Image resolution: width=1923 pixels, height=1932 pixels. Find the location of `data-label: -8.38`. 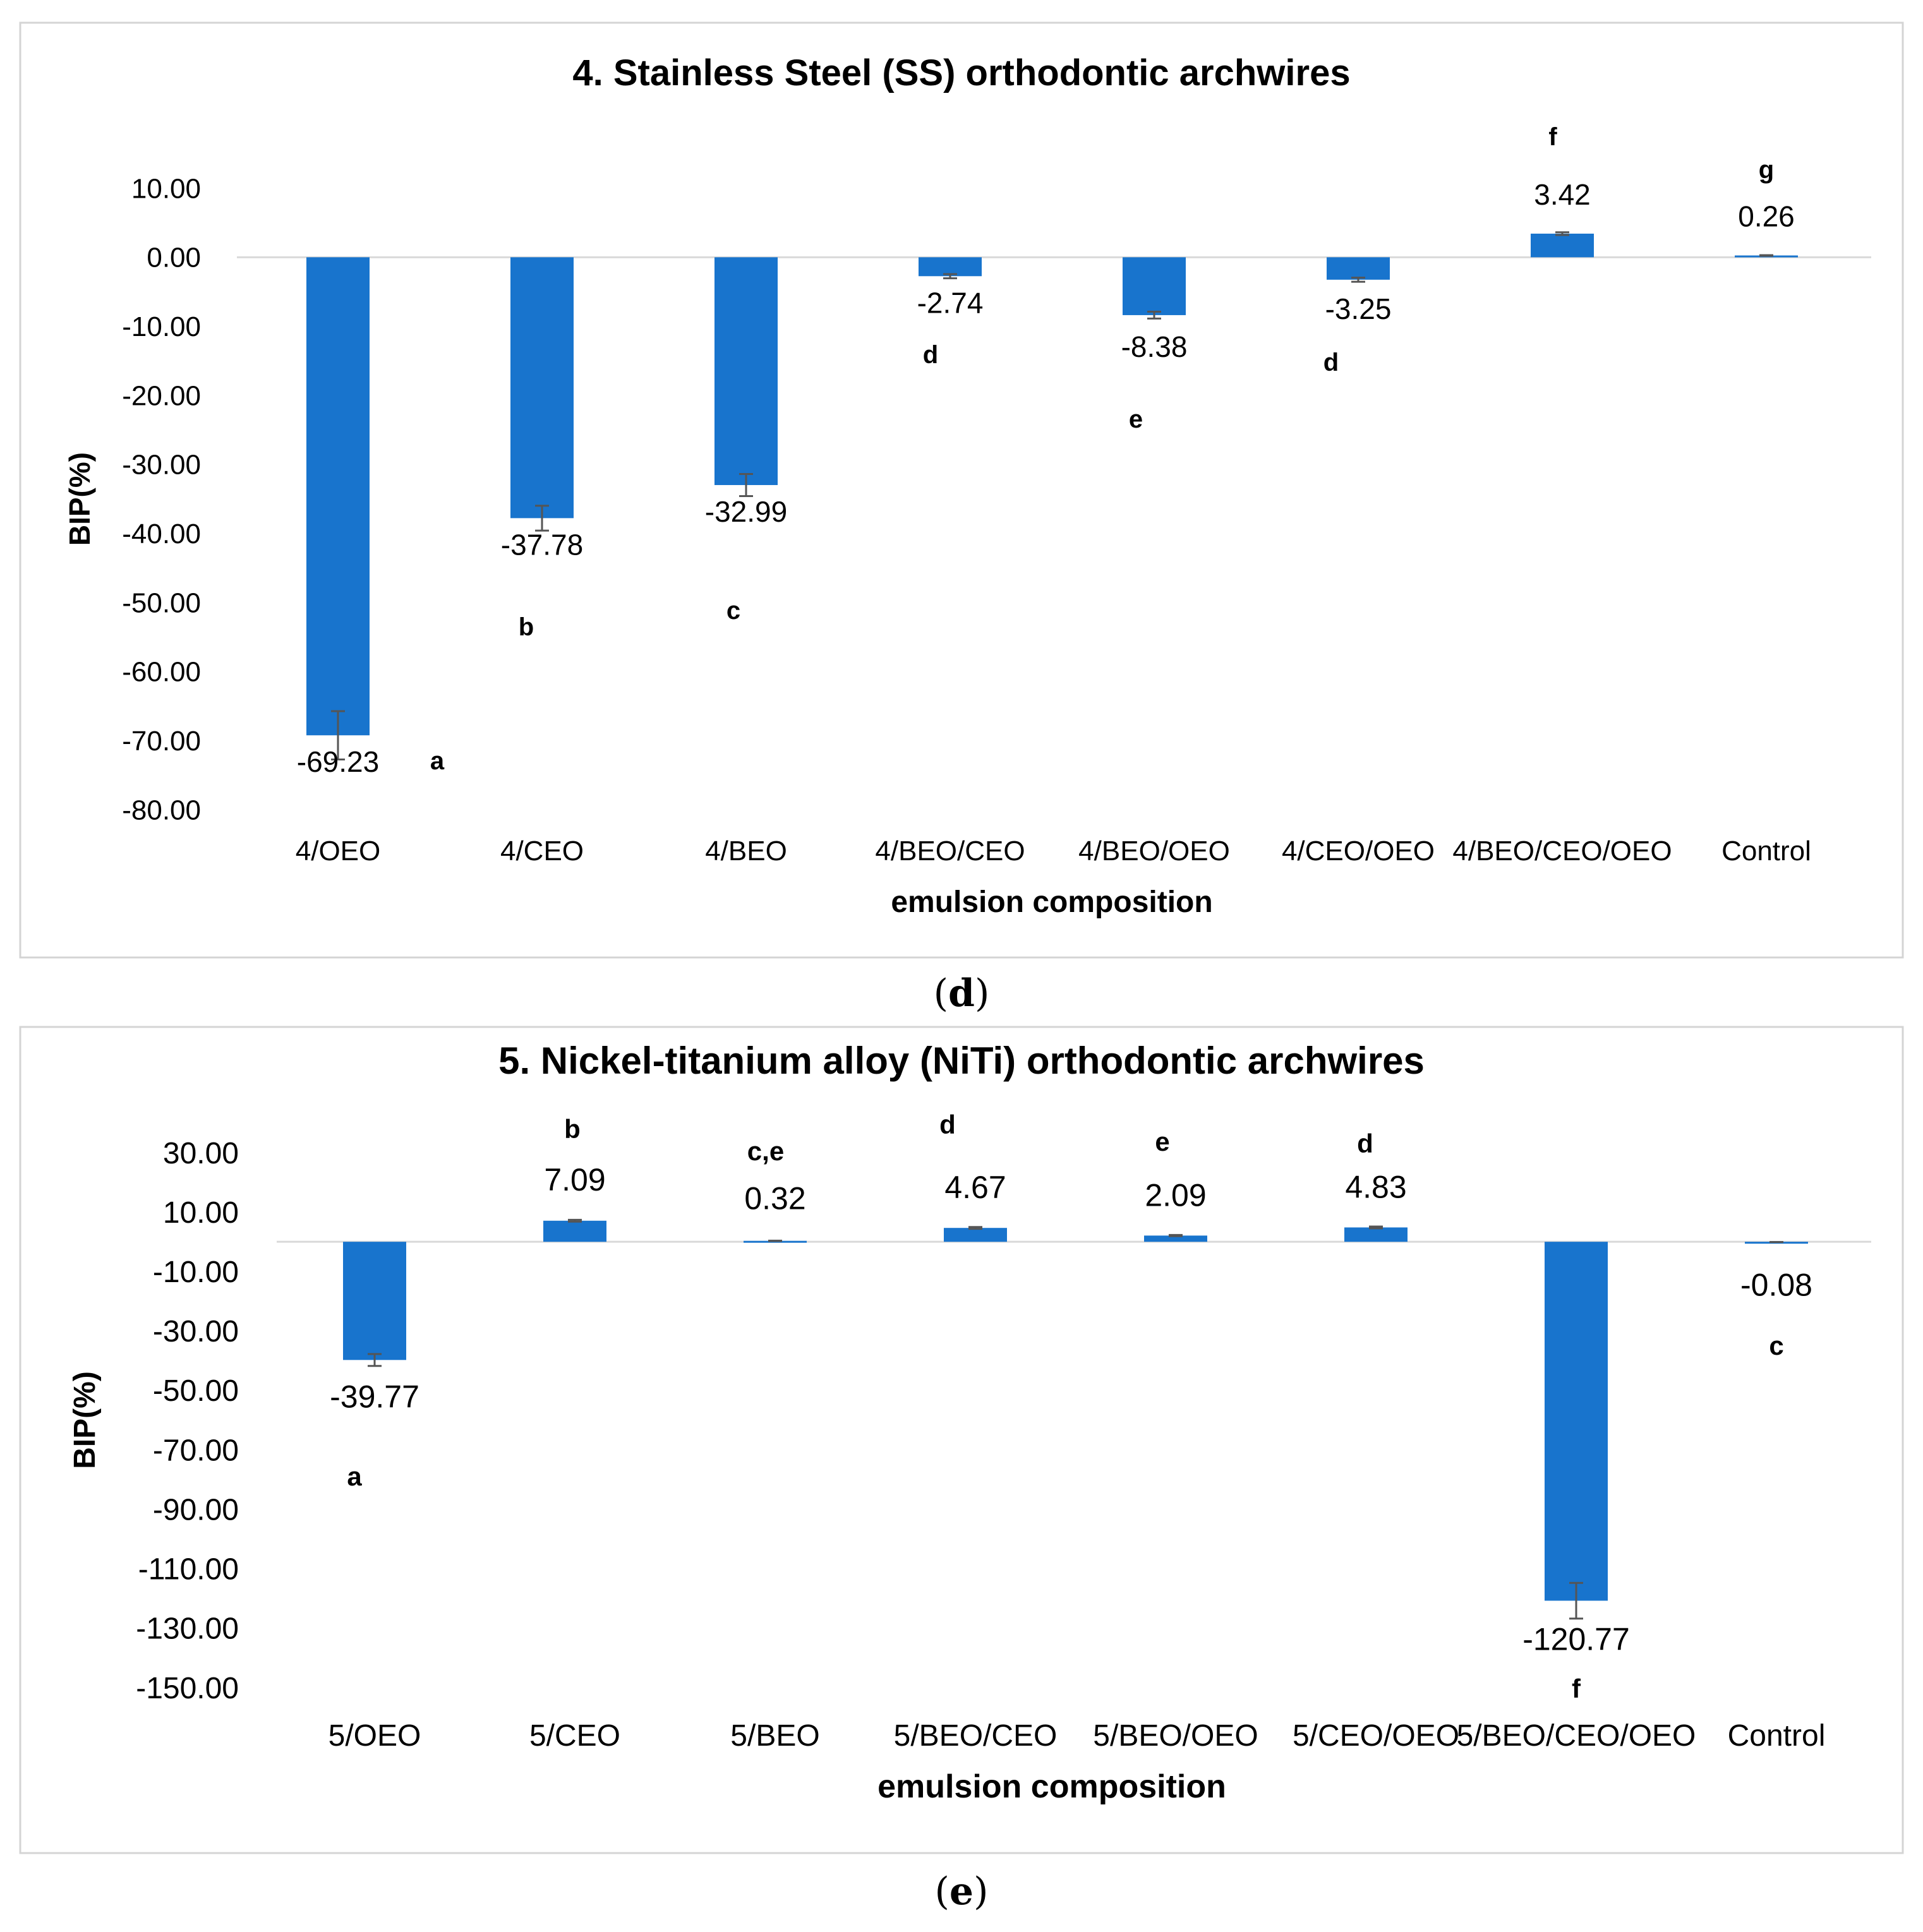

data-label: -8.38 is located at coordinates (1154, 346).